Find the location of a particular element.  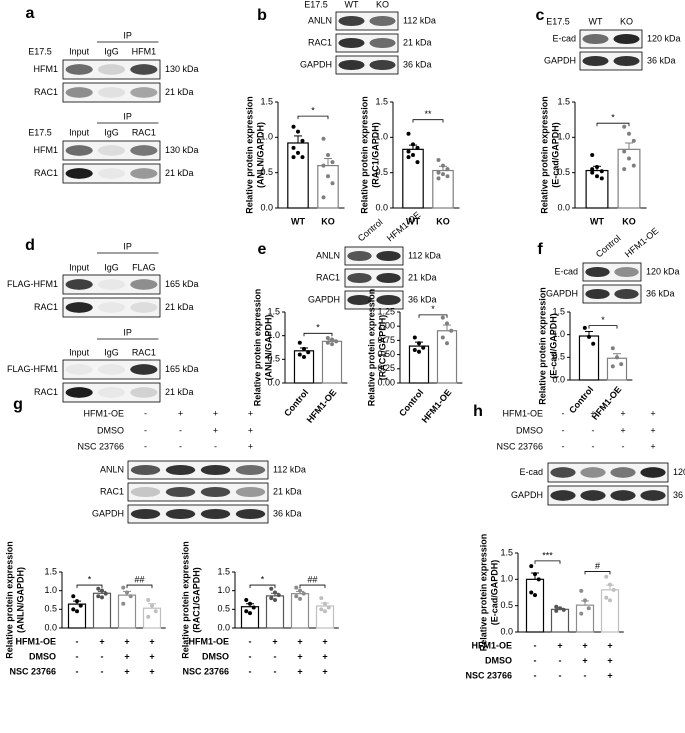

kda-label: 36 kDa is located at coordinates (660, 293).